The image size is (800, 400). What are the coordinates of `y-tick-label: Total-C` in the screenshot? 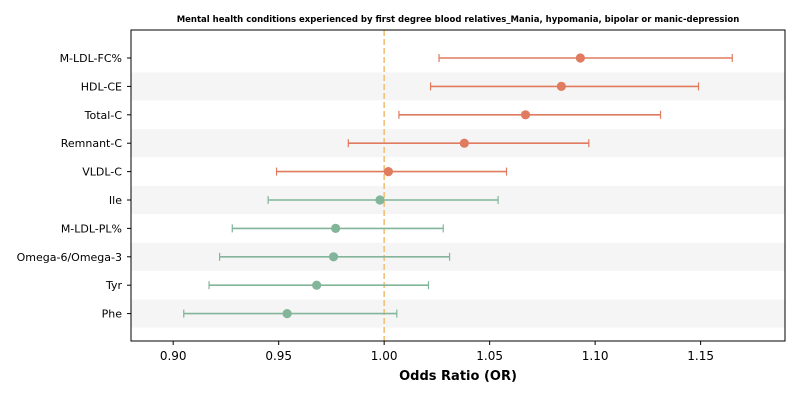 It's located at (103, 115).